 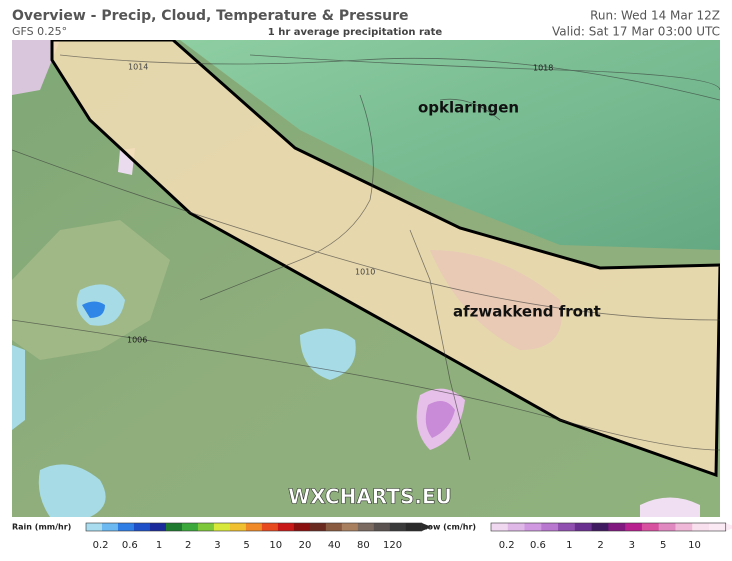 I want to click on snow-legend-label: Snow (cm/hr), so click(x=446, y=527).